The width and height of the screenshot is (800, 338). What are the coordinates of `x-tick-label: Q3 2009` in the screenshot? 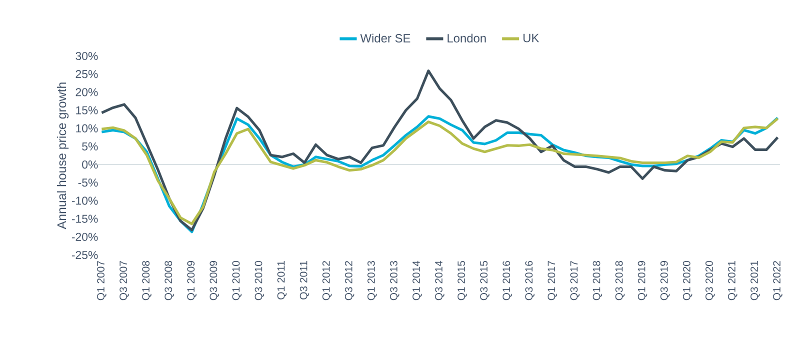 It's located at (214, 280).